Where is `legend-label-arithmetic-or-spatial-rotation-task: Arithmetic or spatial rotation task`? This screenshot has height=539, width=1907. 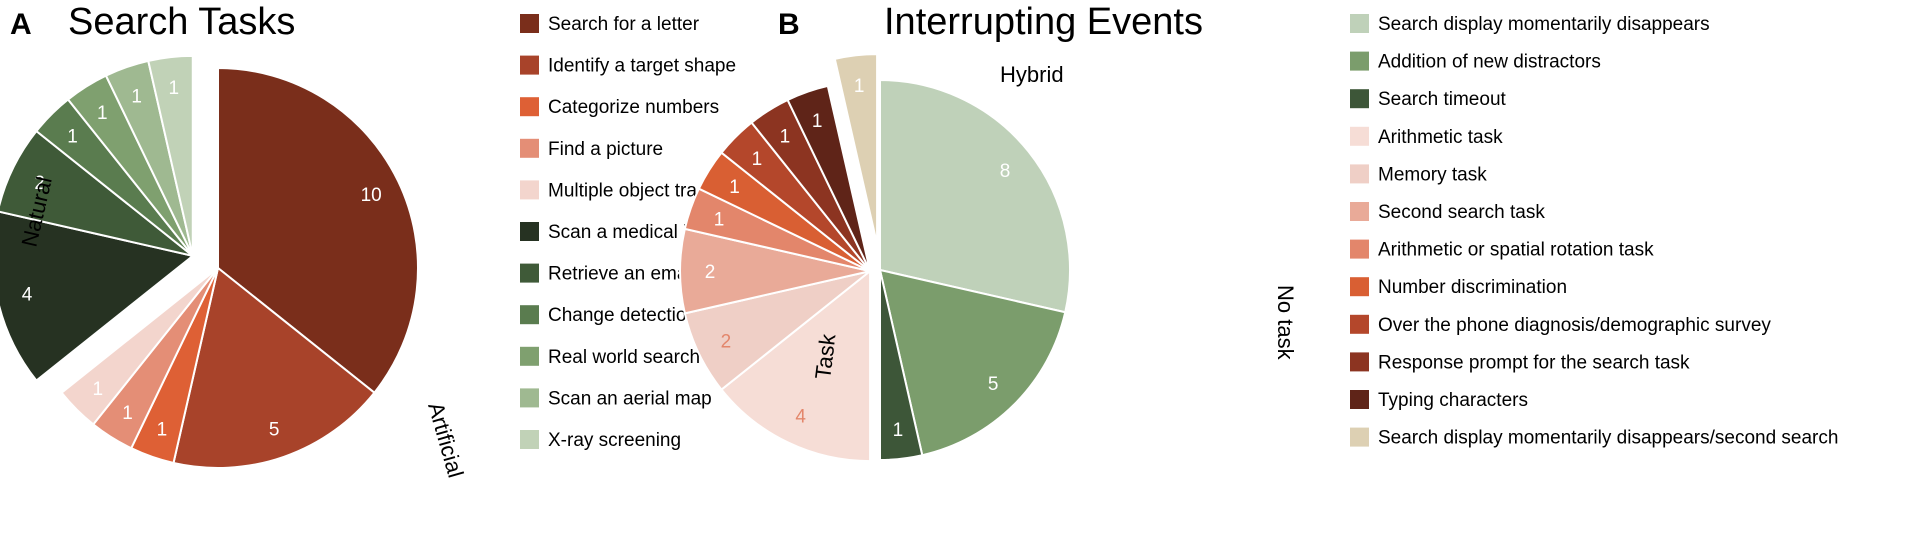 legend-label-arithmetic-or-spatial-rotation-task: Arithmetic or spatial rotation task is located at coordinates (1516, 250).